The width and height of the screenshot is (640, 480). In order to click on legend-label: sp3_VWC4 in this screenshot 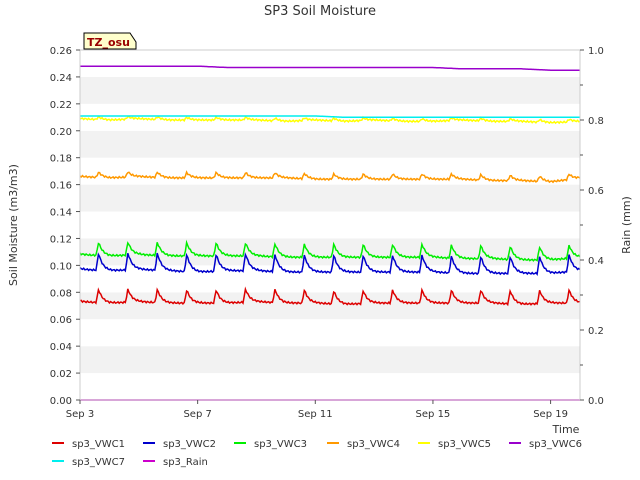, I will do `click(373, 444)`.